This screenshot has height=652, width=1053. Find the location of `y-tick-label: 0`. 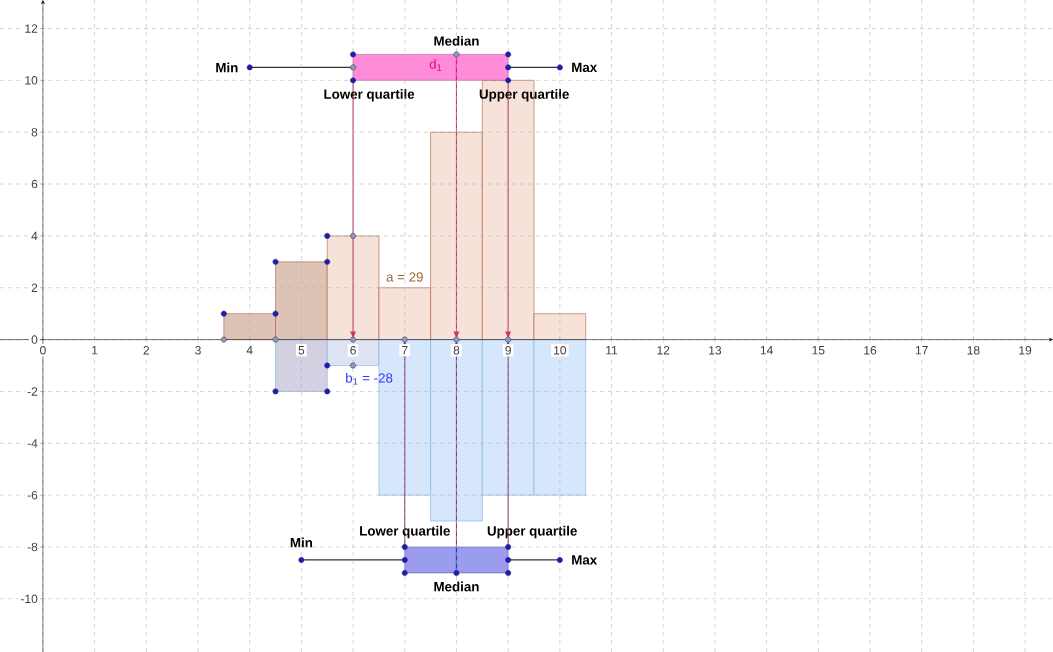

y-tick-label: 0 is located at coordinates (34, 339).